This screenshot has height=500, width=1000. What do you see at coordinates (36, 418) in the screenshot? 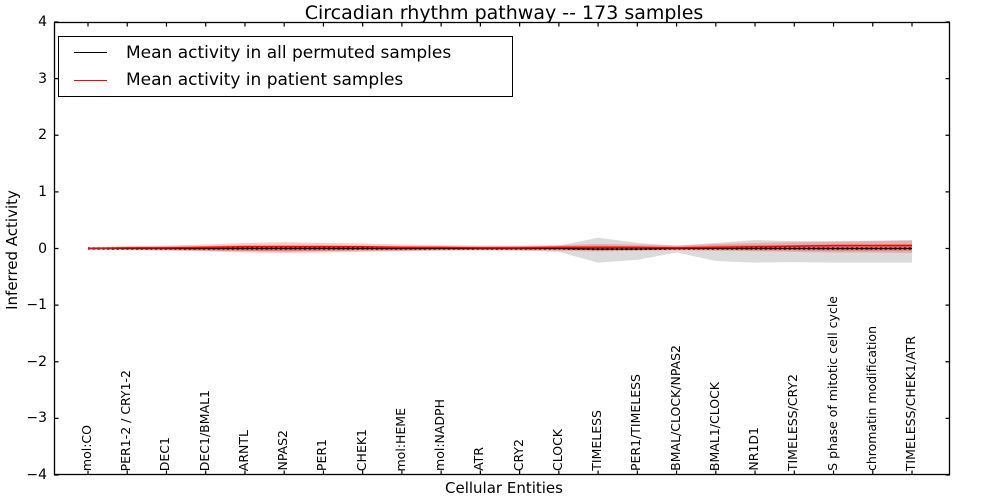
I see `y-tick-label: −3` at bounding box center [36, 418].